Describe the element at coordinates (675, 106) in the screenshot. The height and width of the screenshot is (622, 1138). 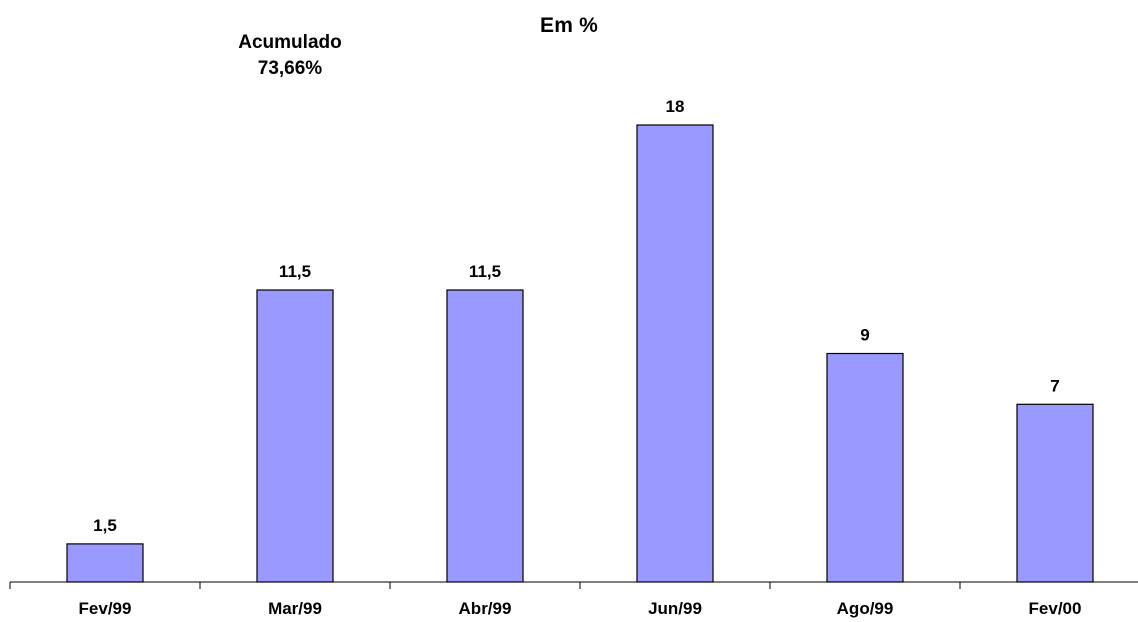
I see `data-label: 18` at that location.